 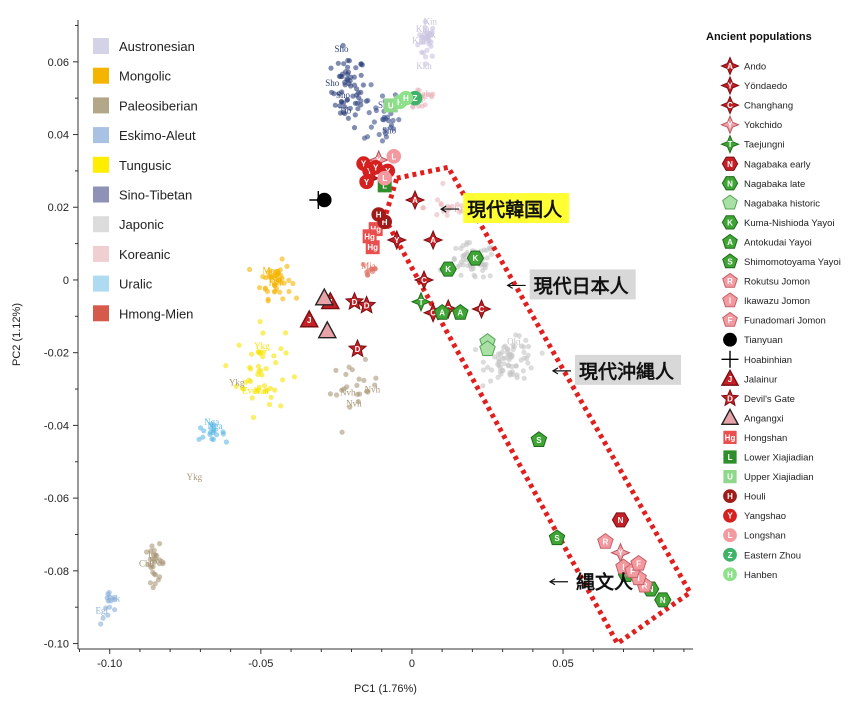 I want to click on x-tick-label: -0.10, so click(x=109, y=664).